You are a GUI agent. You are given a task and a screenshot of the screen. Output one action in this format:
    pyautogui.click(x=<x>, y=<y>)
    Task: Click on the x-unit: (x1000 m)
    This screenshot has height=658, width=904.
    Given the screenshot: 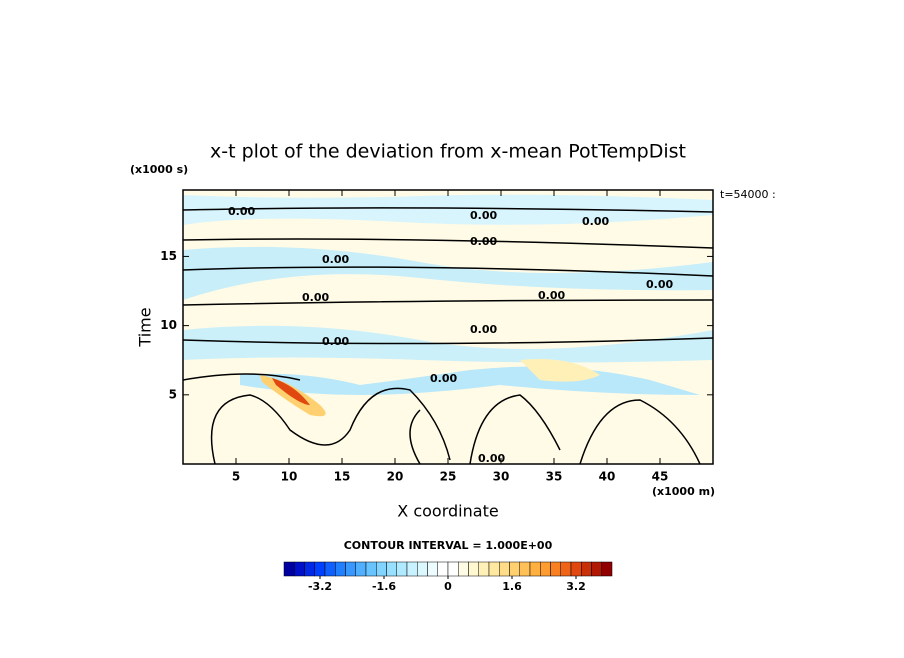 What is the action you would take?
    pyautogui.click(x=683, y=491)
    